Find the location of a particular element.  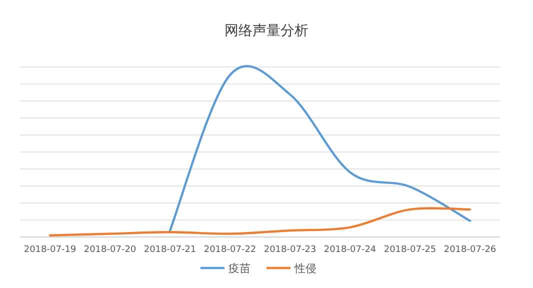

legend-label: 疫苗 is located at coordinates (239, 268).